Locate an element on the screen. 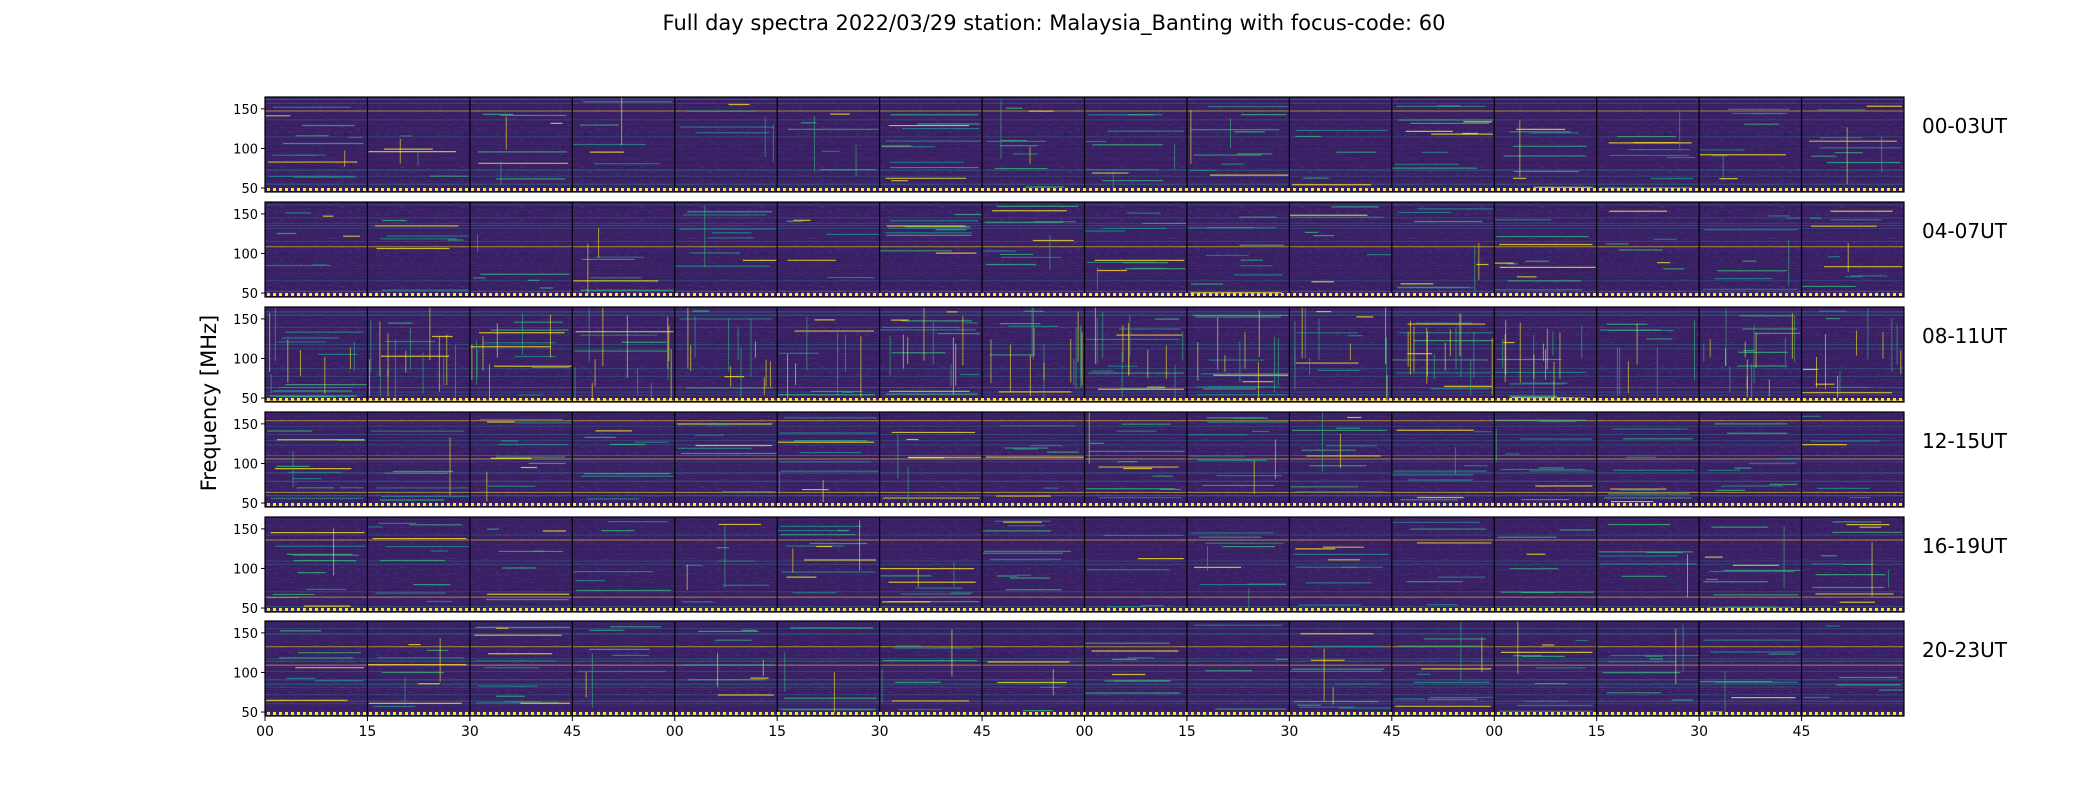  x-tick-label: 30 is located at coordinates (470, 732).